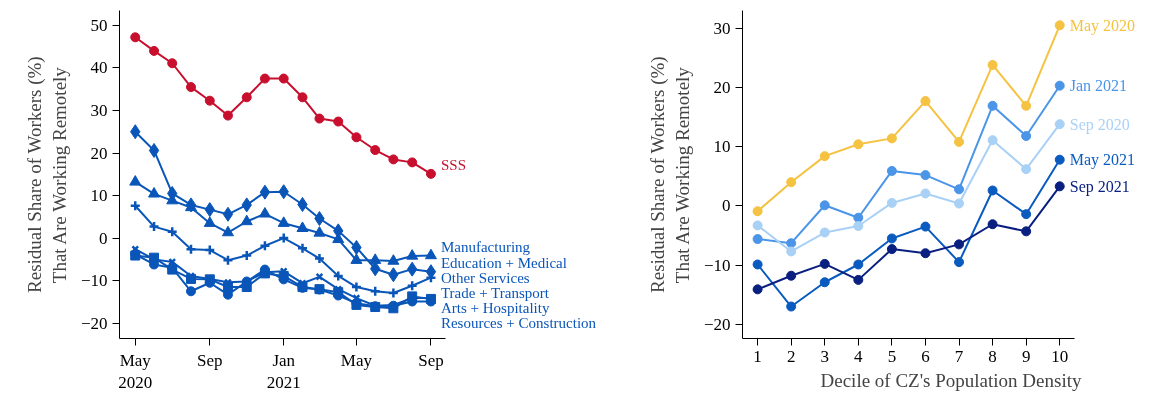 This screenshot has height=410, width=1164. Describe the element at coordinates (1099, 124) in the screenshot. I see `series-label: Sep 2020` at that location.